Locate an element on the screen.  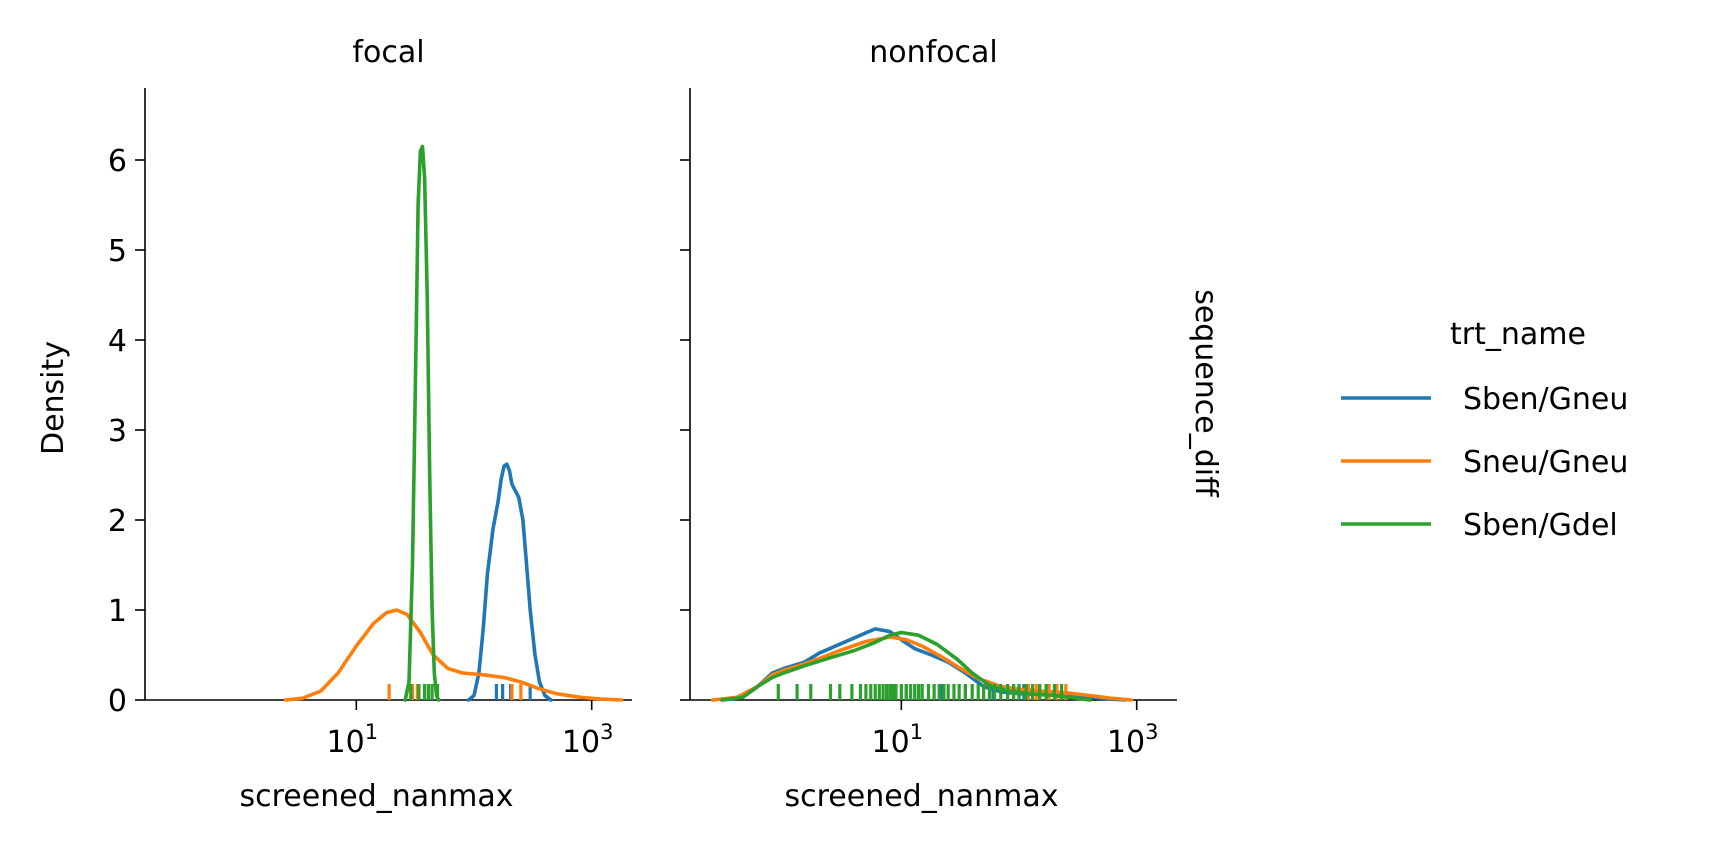
legend-label: Sben/Gdel is located at coordinates (1540, 525).